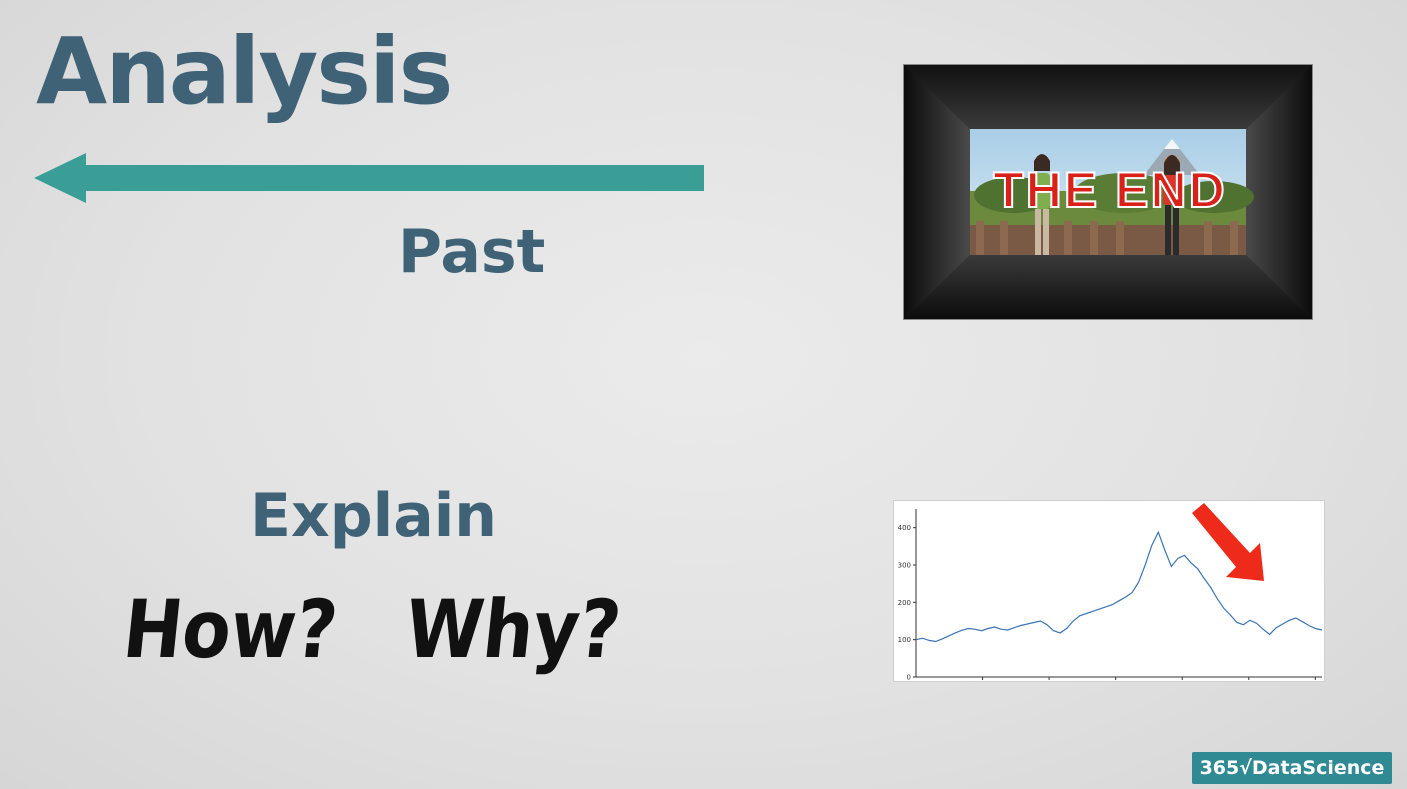 The image size is (1407, 789). I want to click on red-down-arrow-icon, so click(1228, 542).